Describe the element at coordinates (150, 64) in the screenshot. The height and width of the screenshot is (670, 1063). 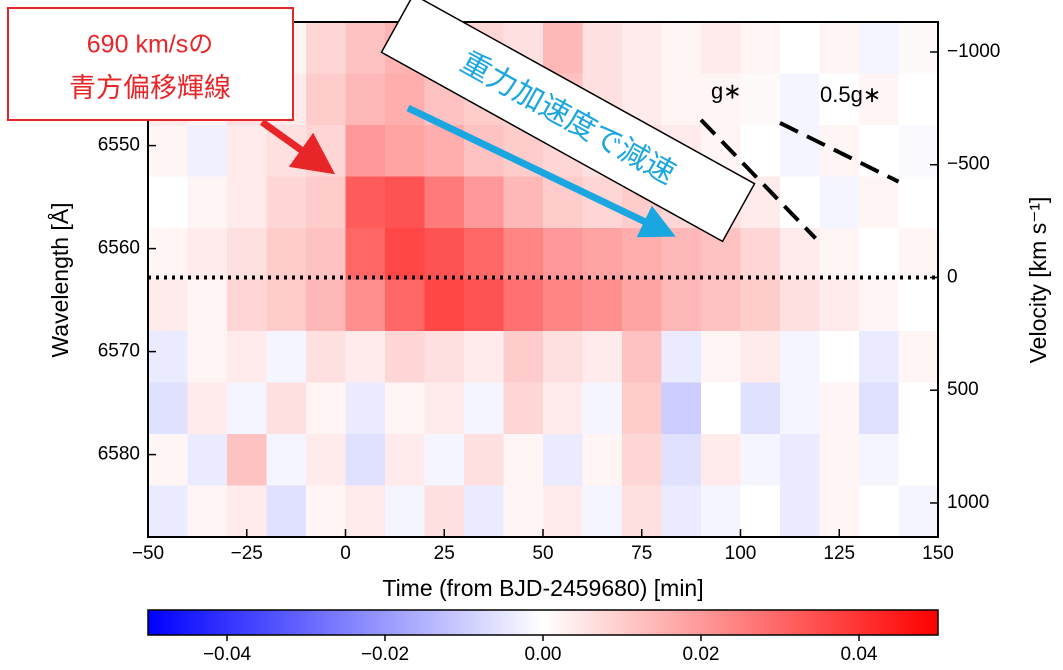
I see `annotation-box` at that location.